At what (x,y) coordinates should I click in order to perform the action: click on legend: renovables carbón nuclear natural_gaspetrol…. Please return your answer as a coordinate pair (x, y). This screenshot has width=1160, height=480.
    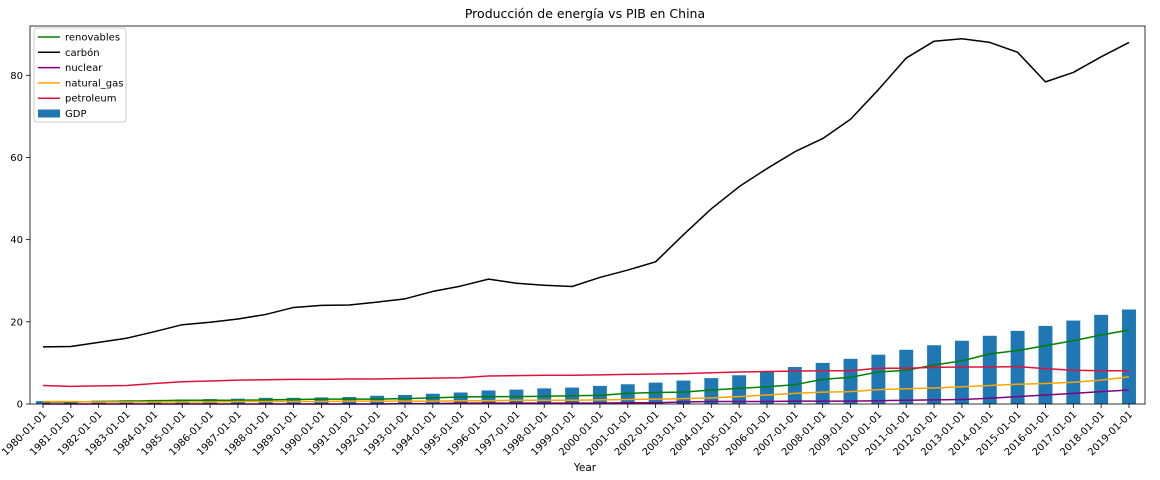
    Looking at the image, I should click on (80, 75).